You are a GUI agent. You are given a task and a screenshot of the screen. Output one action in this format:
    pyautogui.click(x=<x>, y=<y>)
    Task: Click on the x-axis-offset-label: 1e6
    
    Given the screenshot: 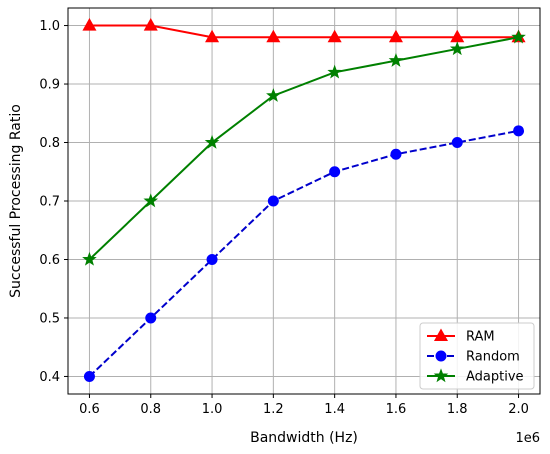 What is the action you would take?
    pyautogui.click(x=527, y=438)
    